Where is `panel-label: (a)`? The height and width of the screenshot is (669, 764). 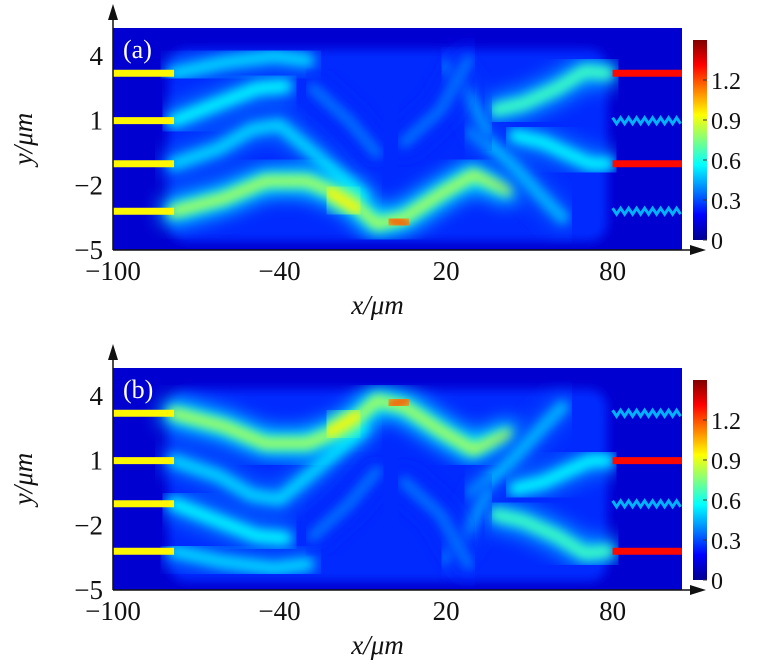 panel-label: (a) is located at coordinates (137, 49).